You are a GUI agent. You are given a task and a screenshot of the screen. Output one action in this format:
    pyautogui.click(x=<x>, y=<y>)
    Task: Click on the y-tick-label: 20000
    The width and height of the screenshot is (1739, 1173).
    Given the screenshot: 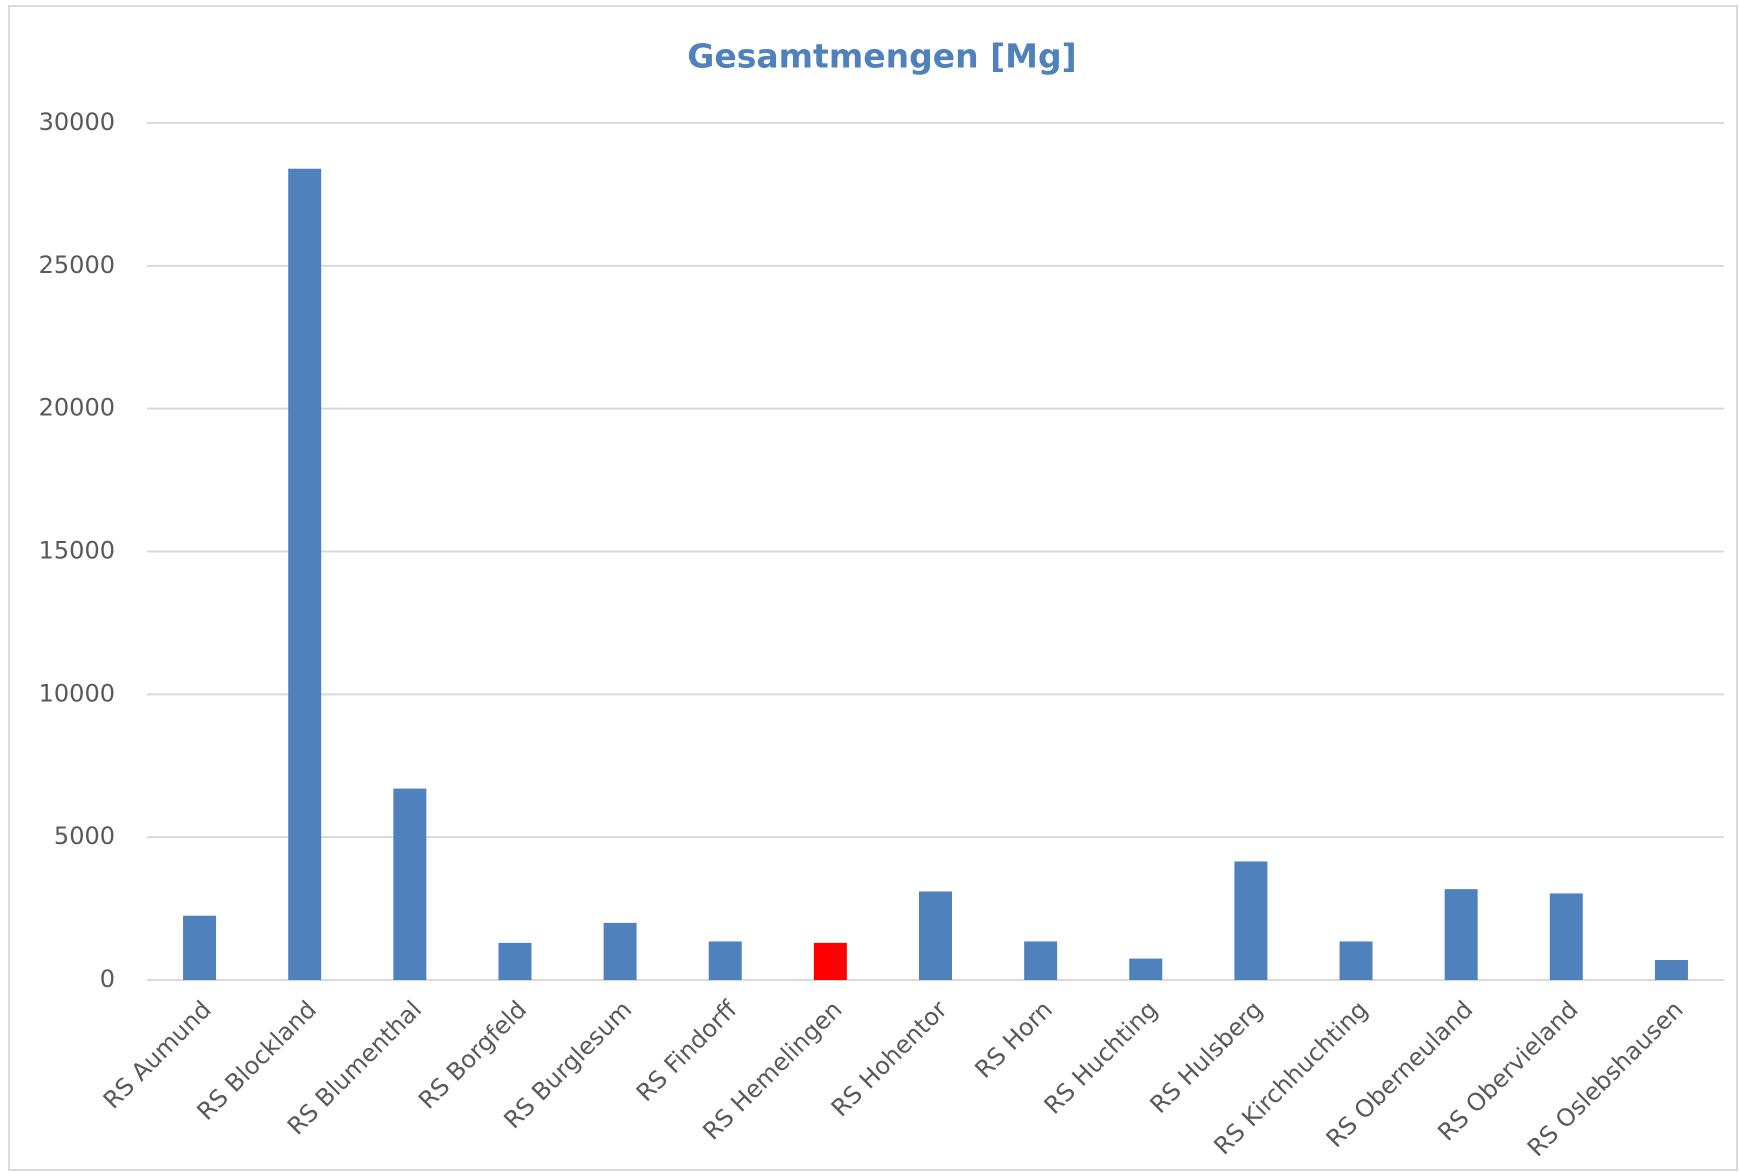 What is the action you would take?
    pyautogui.click(x=77, y=408)
    